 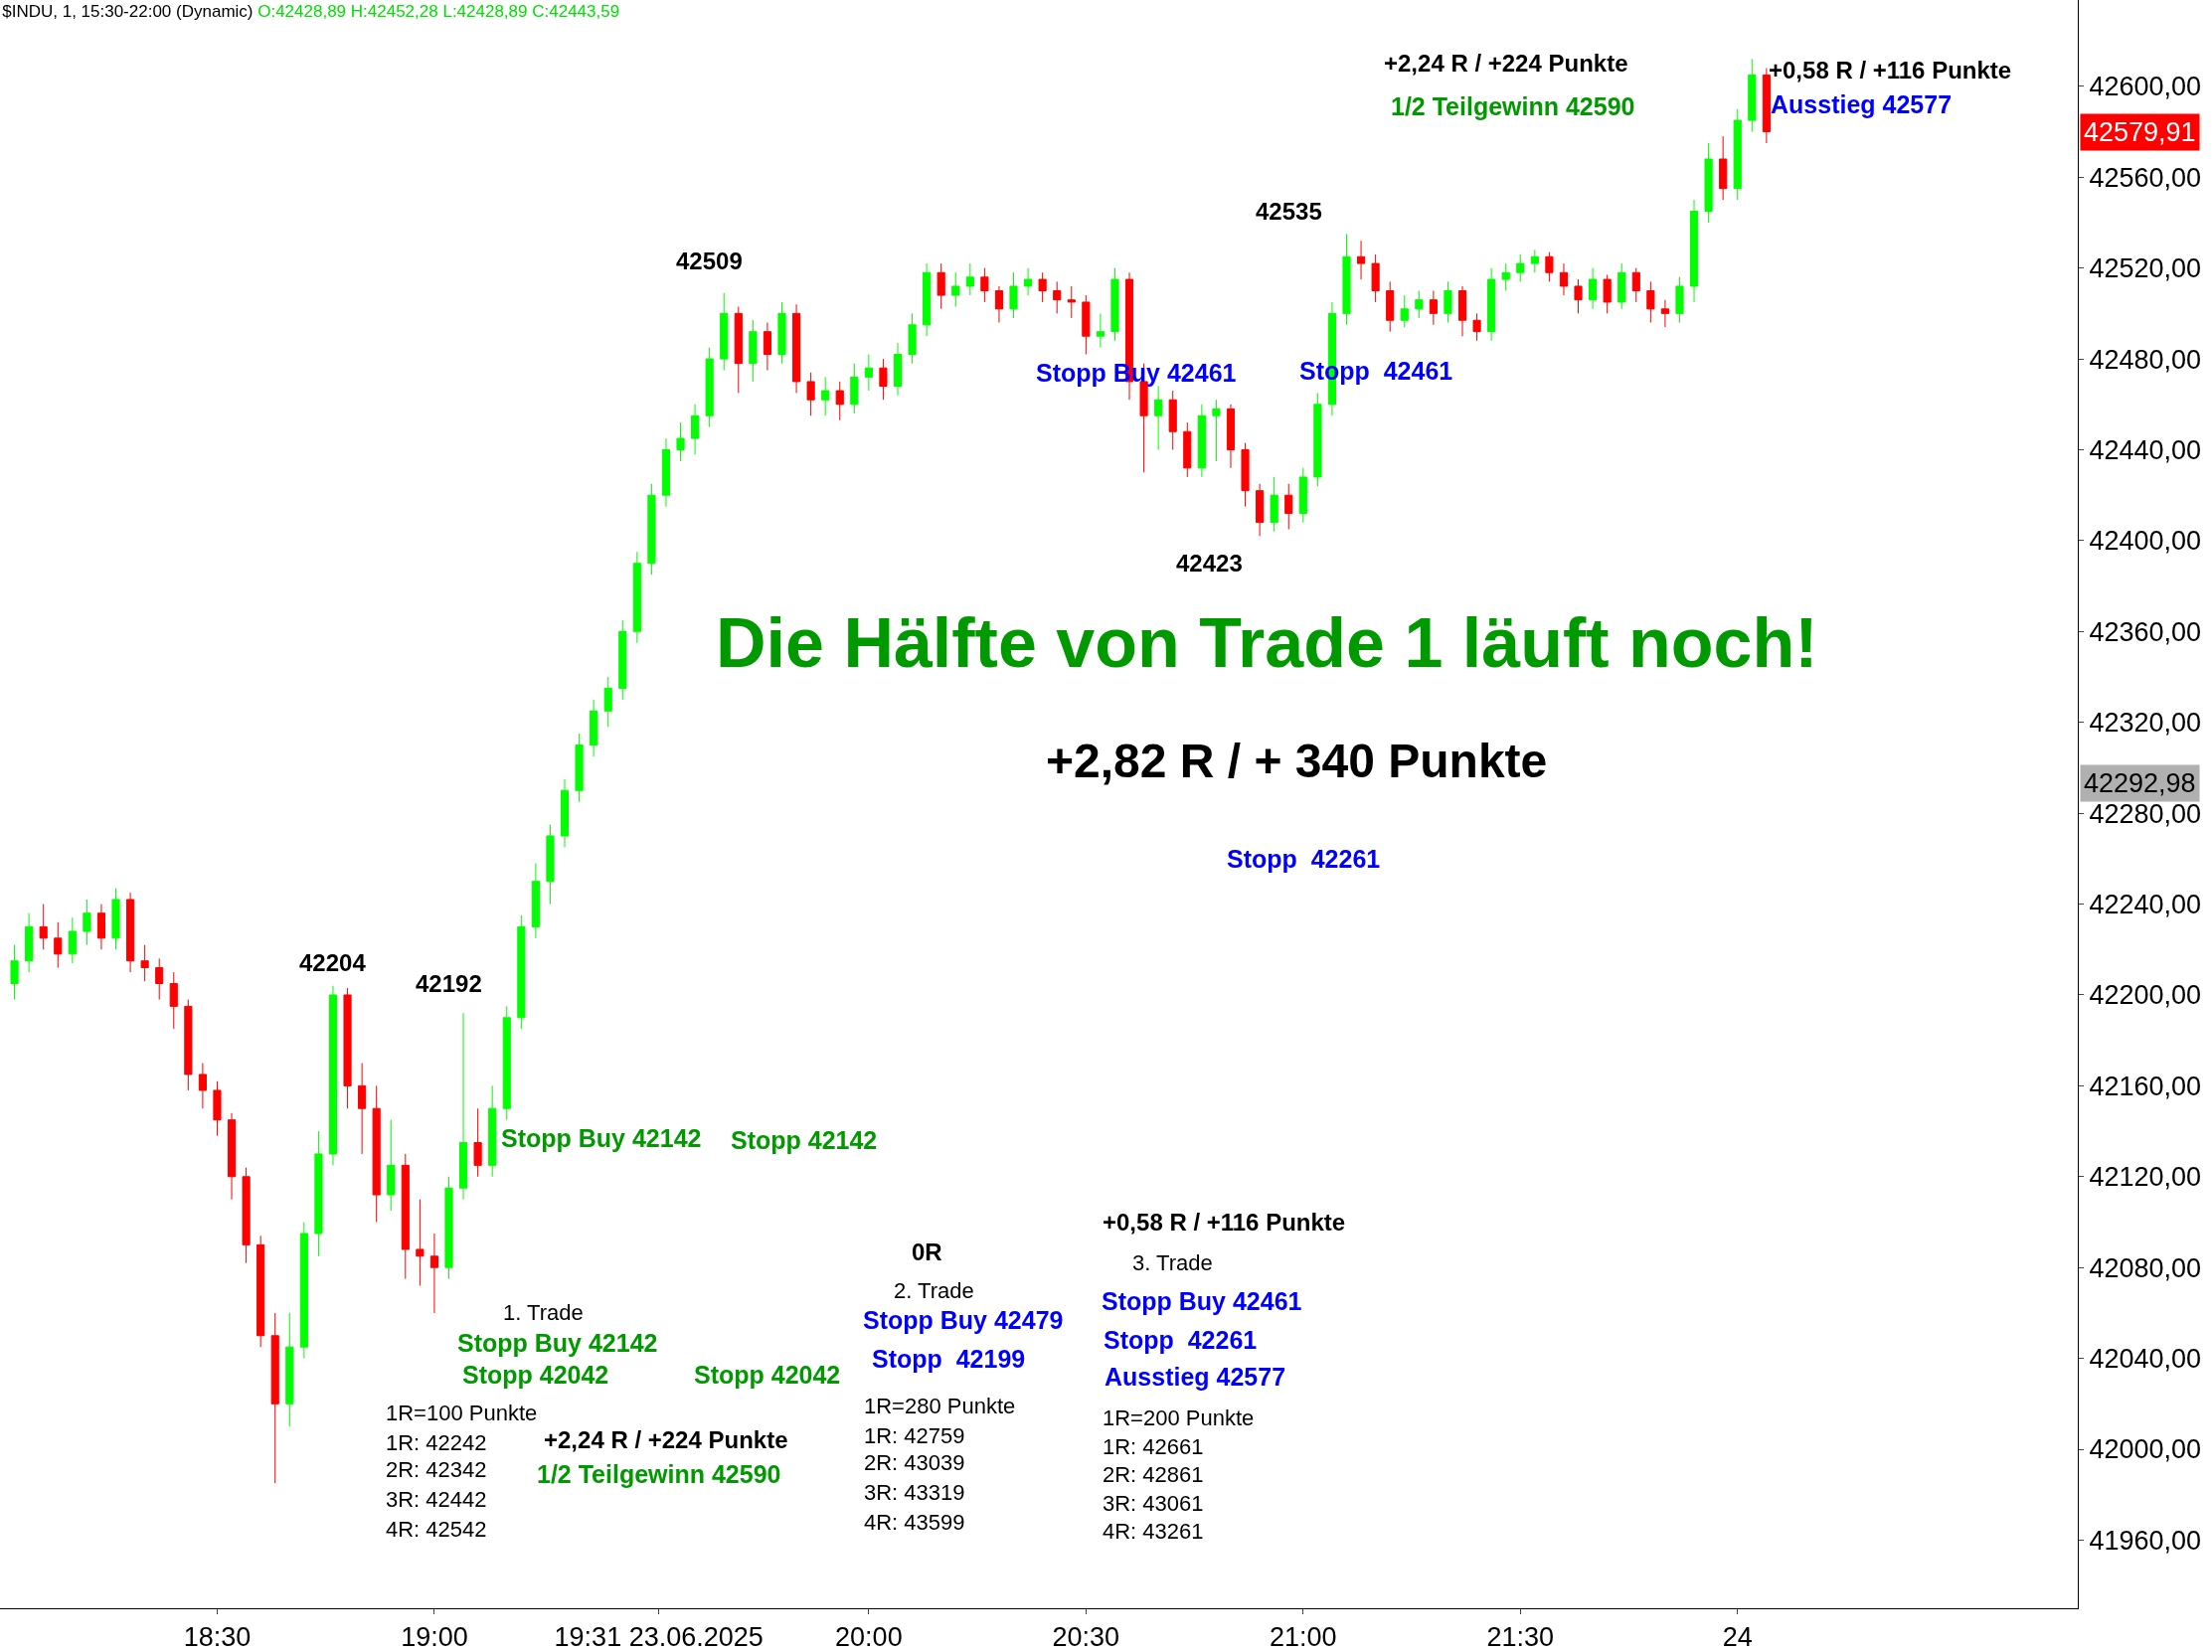 I want to click on y-tick-label: 41960,00, so click(x=2145, y=1540).